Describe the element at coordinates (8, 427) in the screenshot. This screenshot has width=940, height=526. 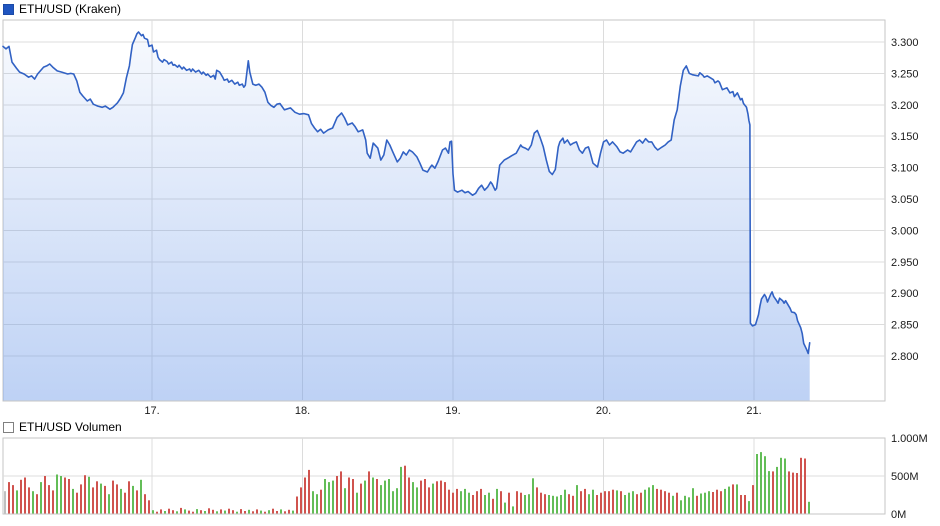
I see `volume-series-marker-icon` at that location.